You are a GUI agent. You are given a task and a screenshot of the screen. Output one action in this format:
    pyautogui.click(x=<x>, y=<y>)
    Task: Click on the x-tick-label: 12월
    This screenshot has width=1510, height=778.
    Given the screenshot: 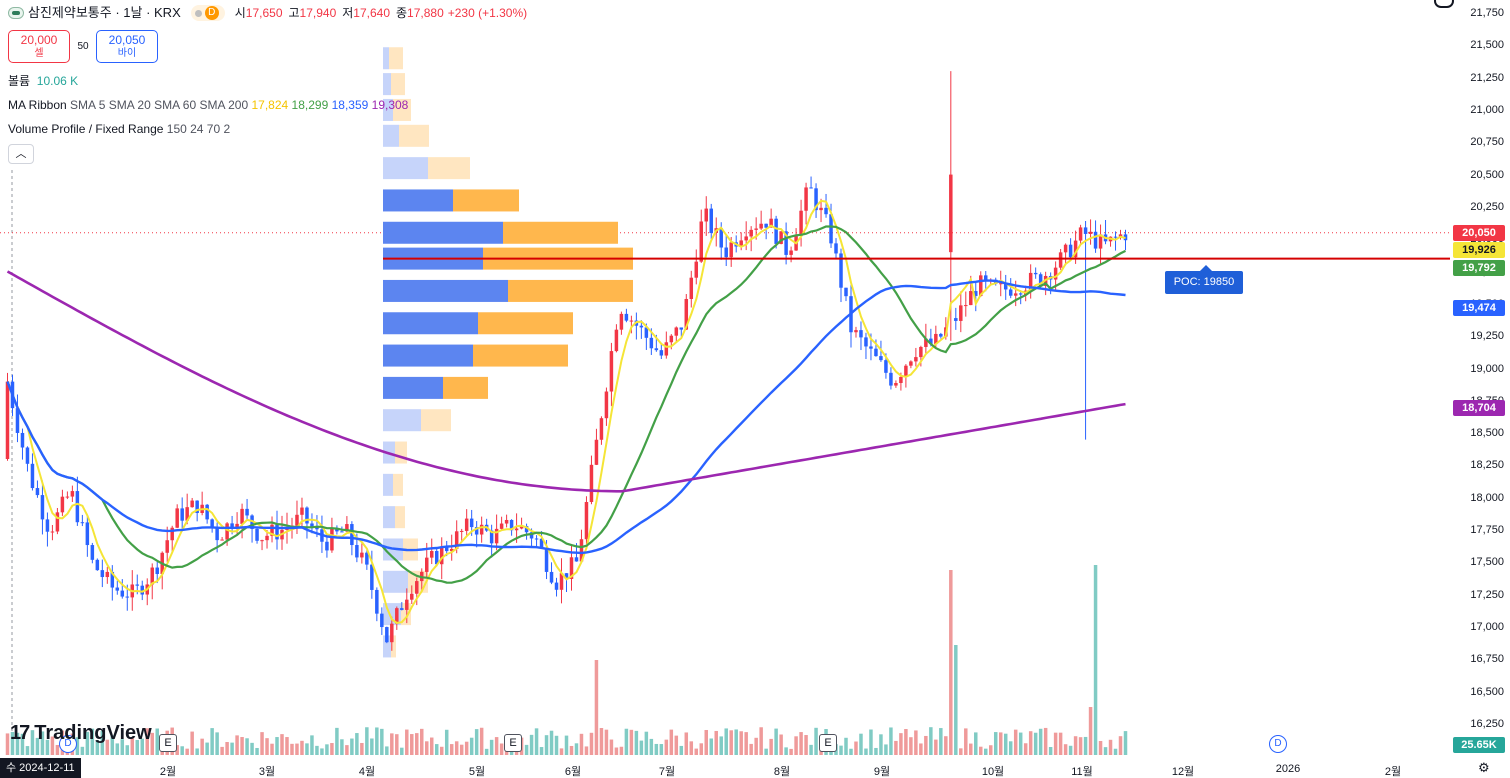 What is the action you would take?
    pyautogui.click(x=1183, y=772)
    